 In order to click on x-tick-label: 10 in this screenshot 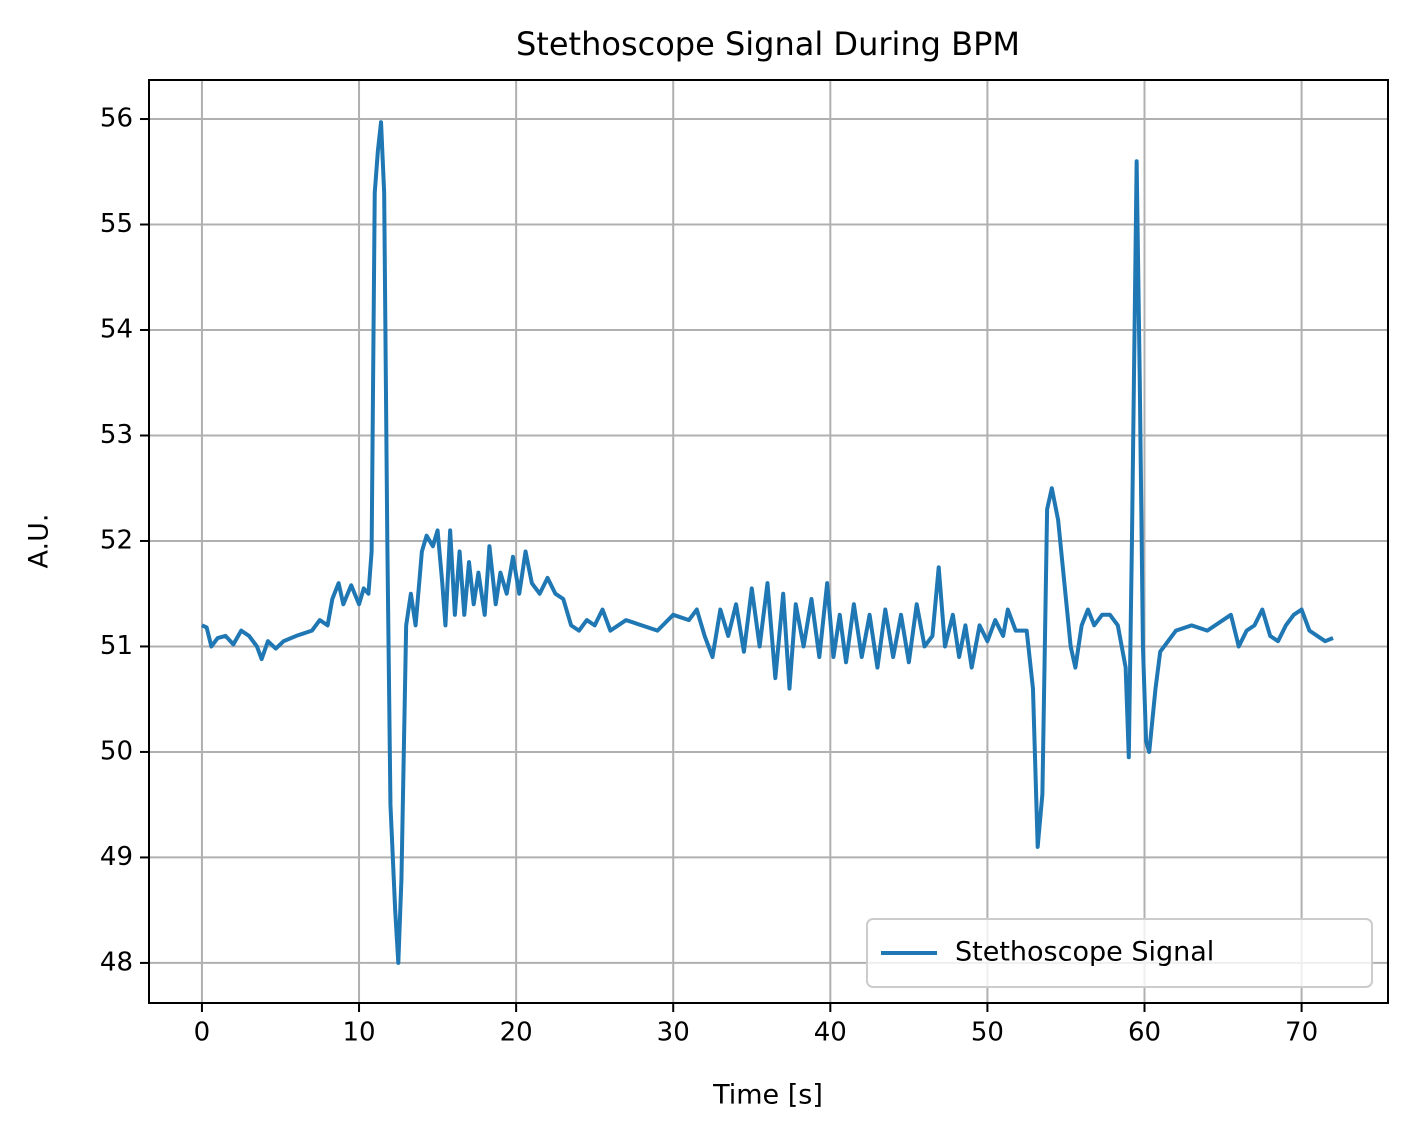, I will do `click(358, 1033)`.